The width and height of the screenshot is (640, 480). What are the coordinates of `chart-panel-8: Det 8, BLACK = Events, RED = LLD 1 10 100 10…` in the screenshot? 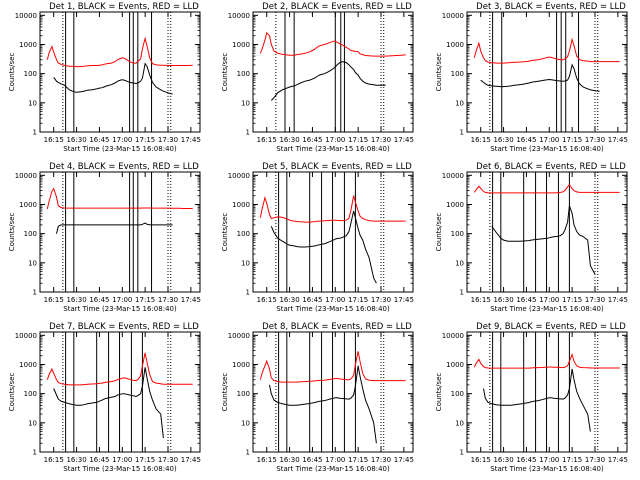 It's located at (317, 397).